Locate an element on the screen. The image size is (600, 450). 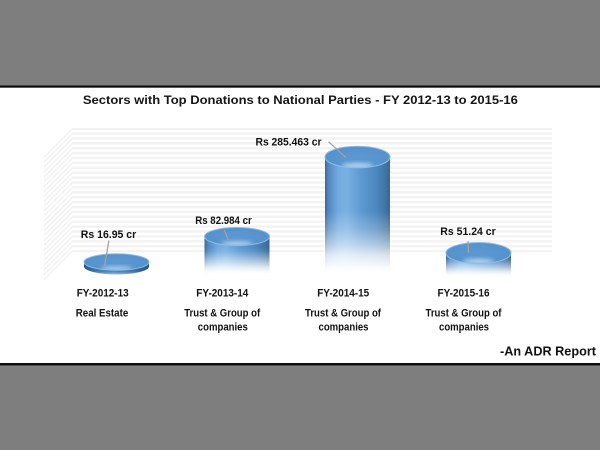
svg-text: Rs 16.95 cr is located at coordinates (109, 235).